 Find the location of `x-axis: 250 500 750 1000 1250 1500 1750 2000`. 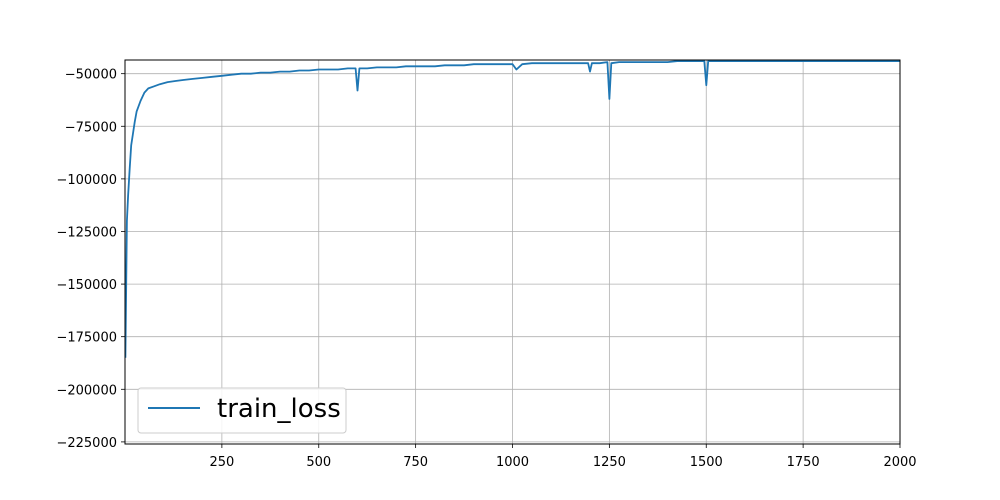

x-axis: 250 500 750 1000 1250 1500 1750 2000 is located at coordinates (563, 457).